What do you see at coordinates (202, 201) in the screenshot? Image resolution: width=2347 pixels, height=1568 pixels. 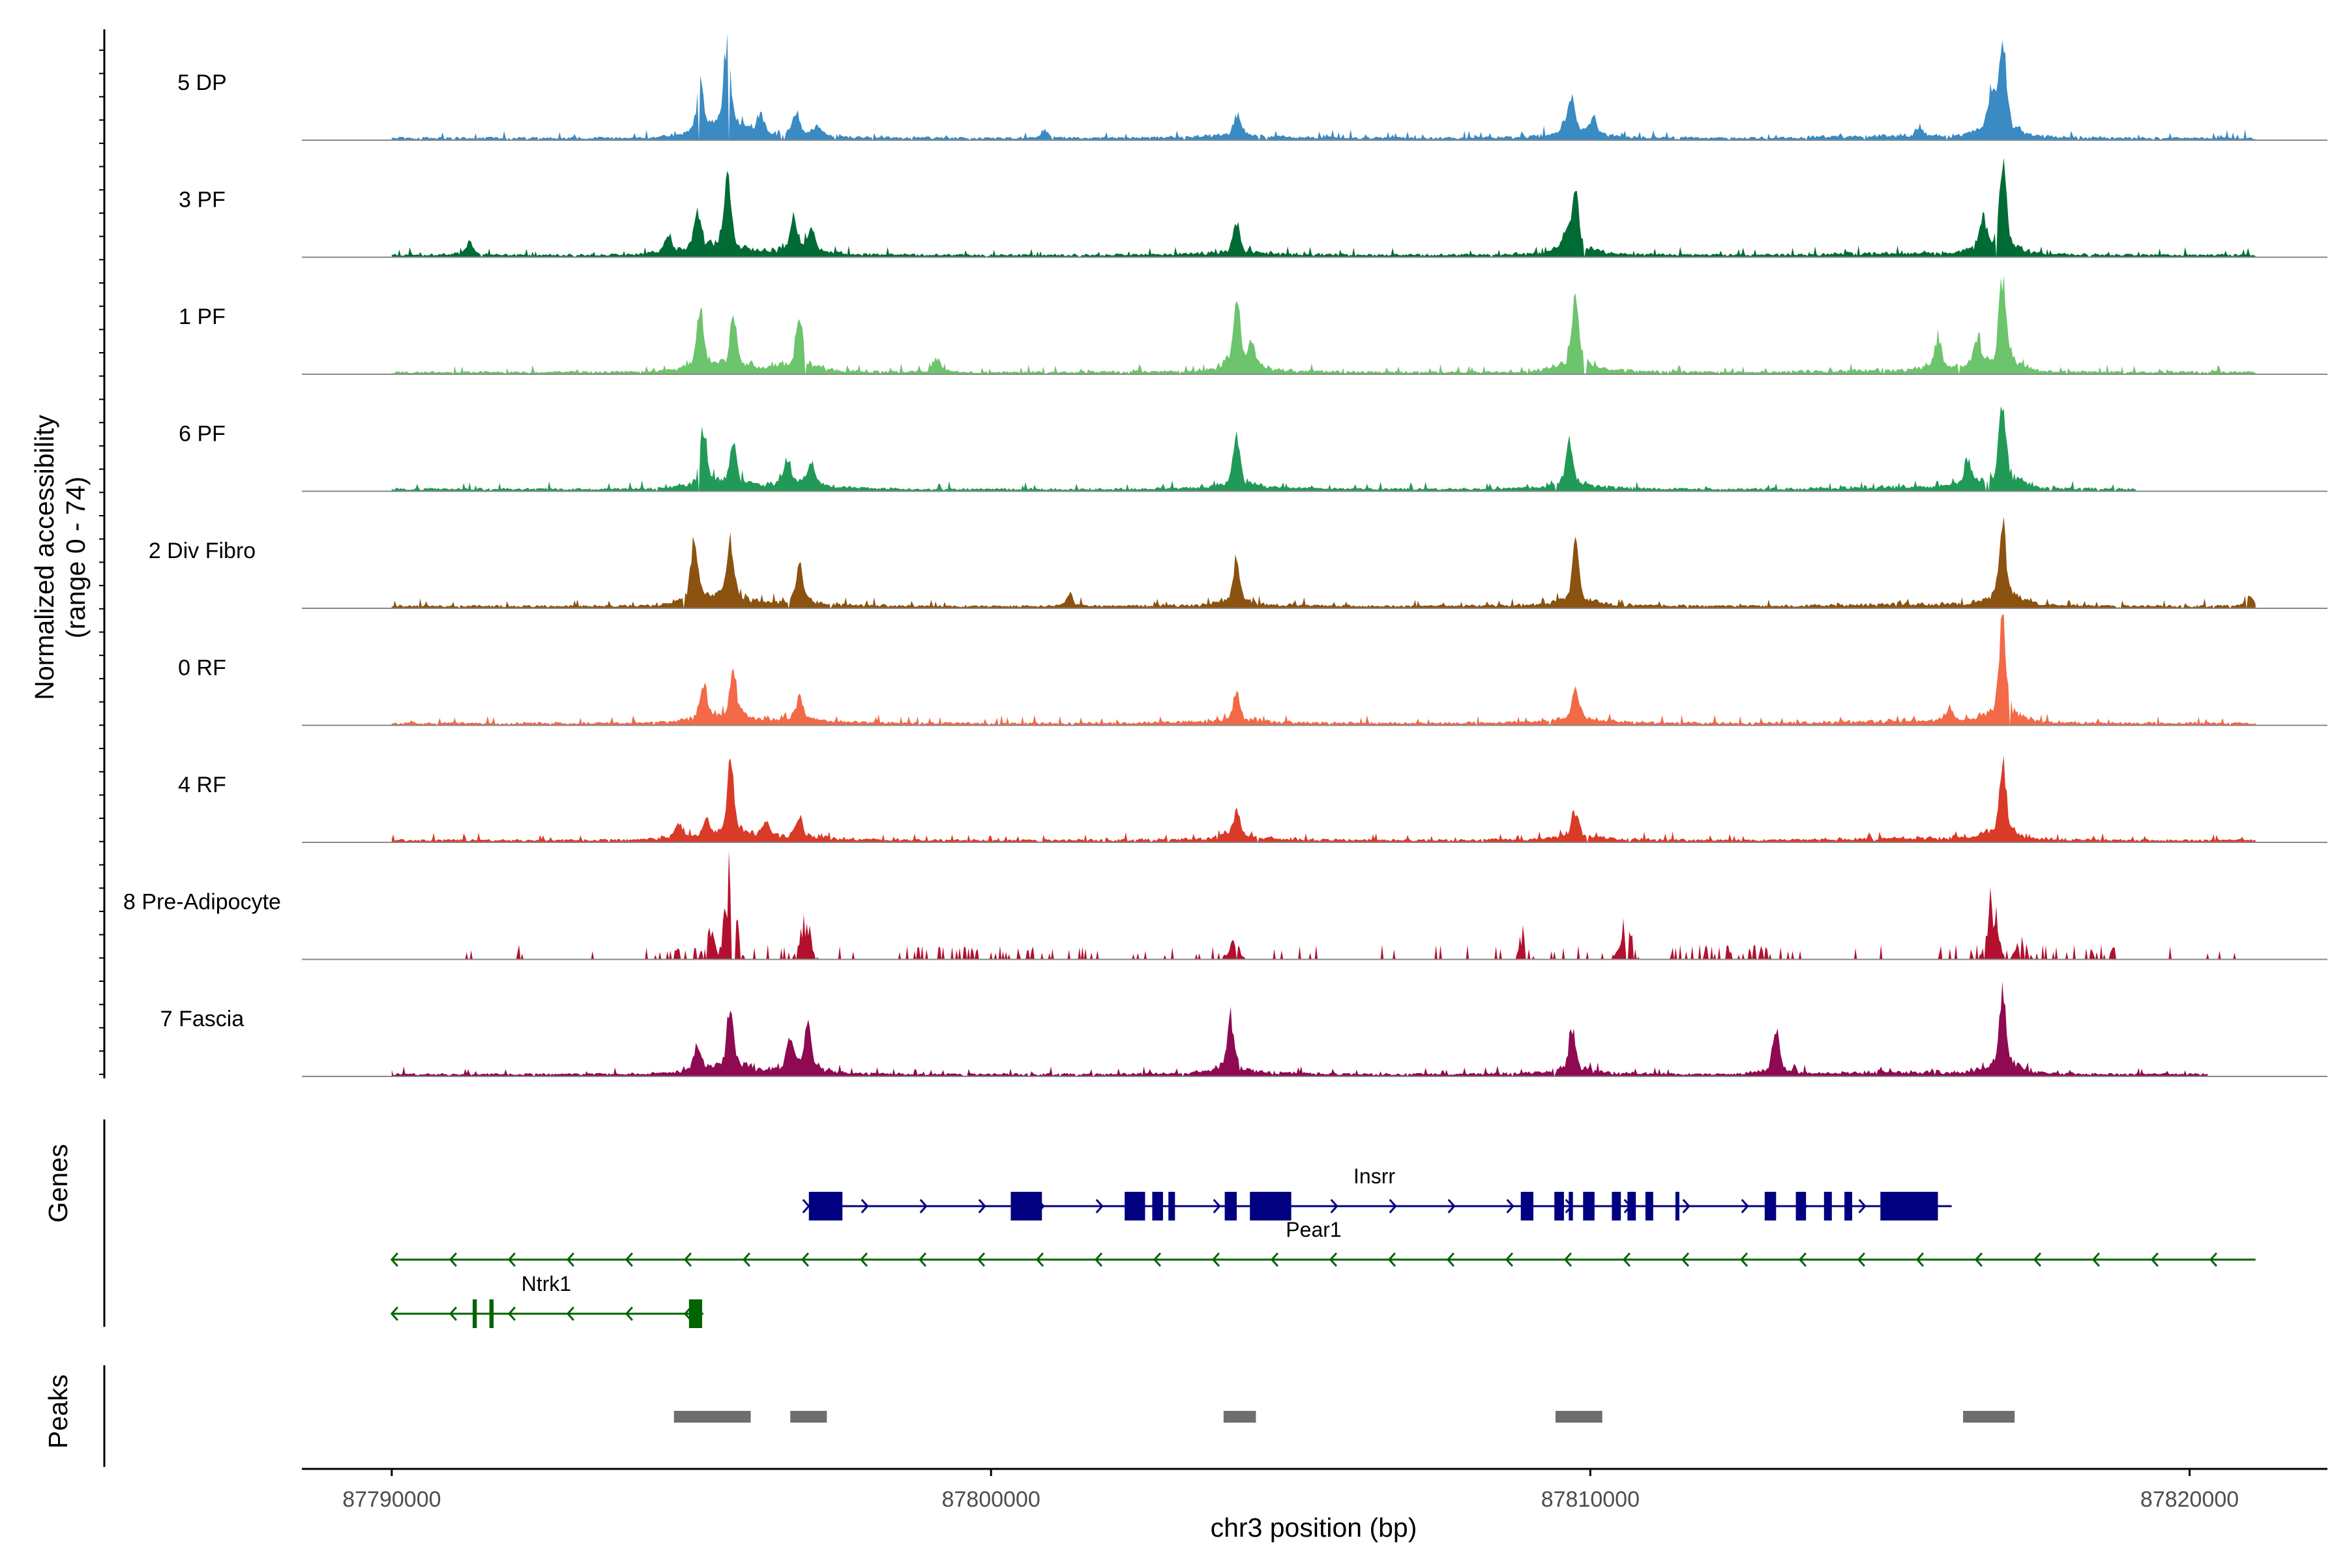 I see `track-label: 3 PF` at bounding box center [202, 201].